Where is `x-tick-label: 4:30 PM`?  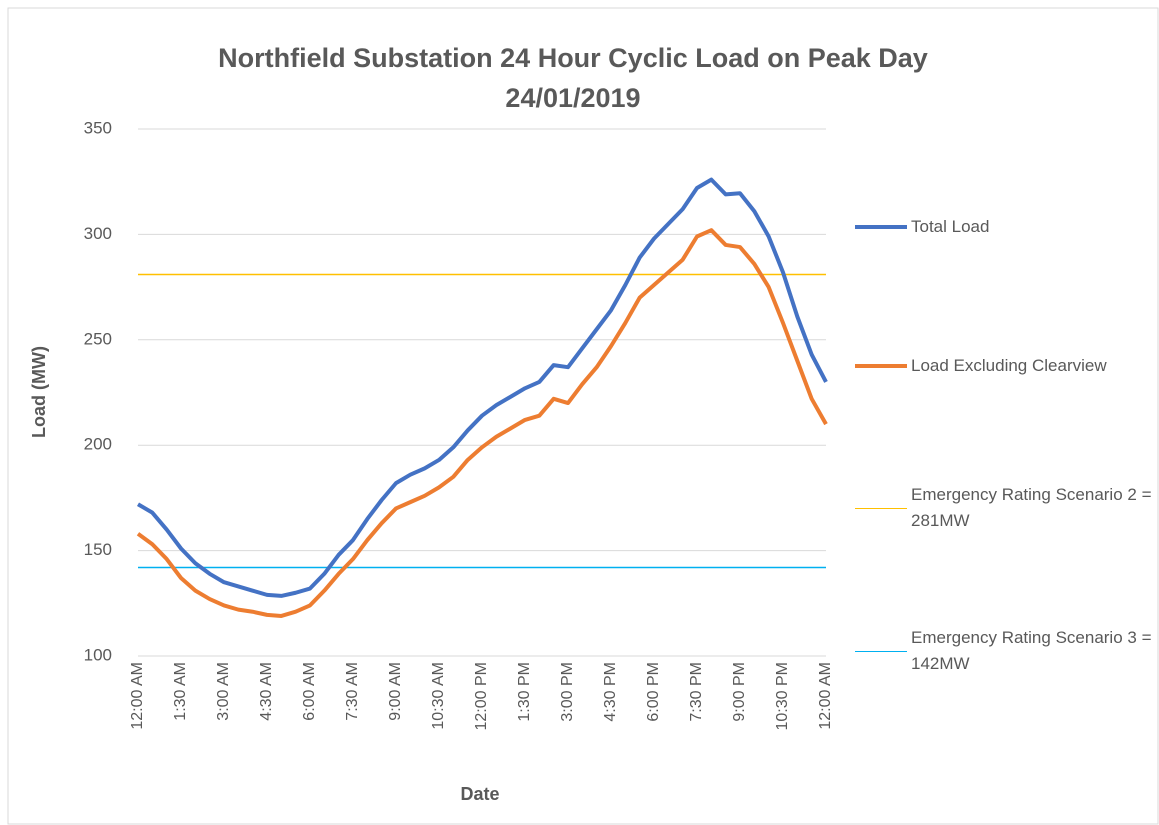 x-tick-label: 4:30 PM is located at coordinates (610, 692).